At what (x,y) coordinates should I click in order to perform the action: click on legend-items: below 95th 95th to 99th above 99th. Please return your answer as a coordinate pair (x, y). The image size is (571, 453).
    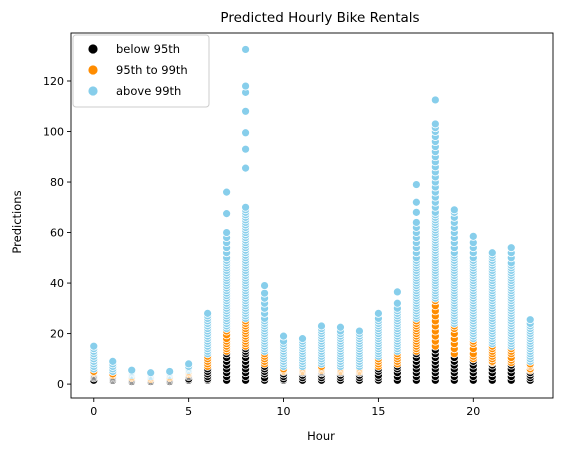
    Looking at the image, I should click on (137, 70).